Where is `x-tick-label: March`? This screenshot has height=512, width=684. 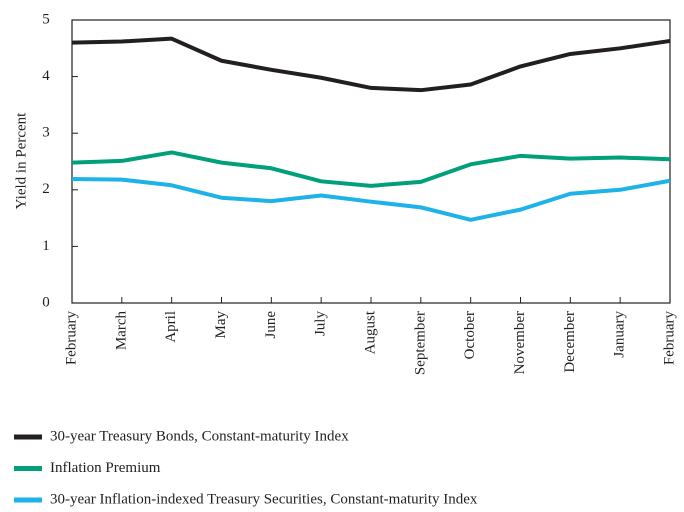 x-tick-label: March is located at coordinates (121, 331).